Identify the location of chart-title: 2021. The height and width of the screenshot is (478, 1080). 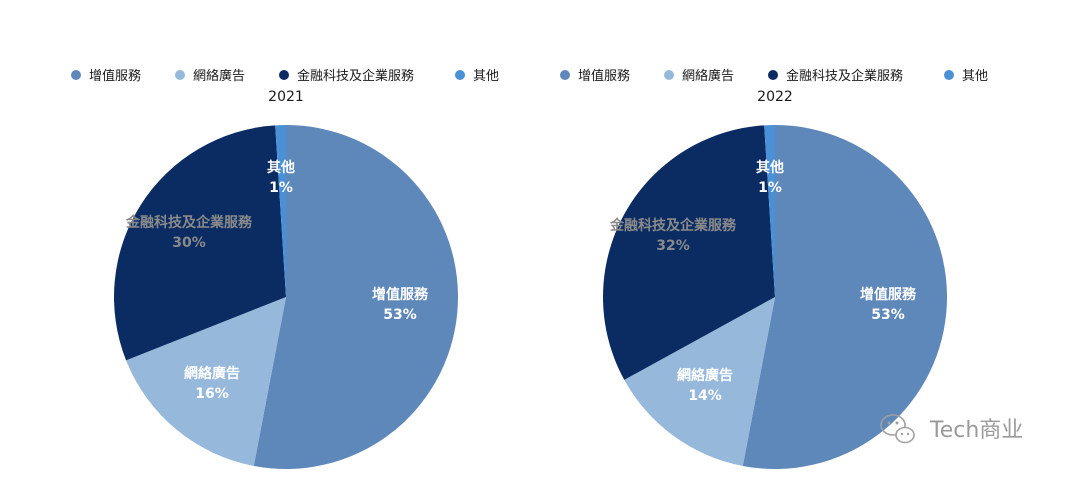
(286, 97).